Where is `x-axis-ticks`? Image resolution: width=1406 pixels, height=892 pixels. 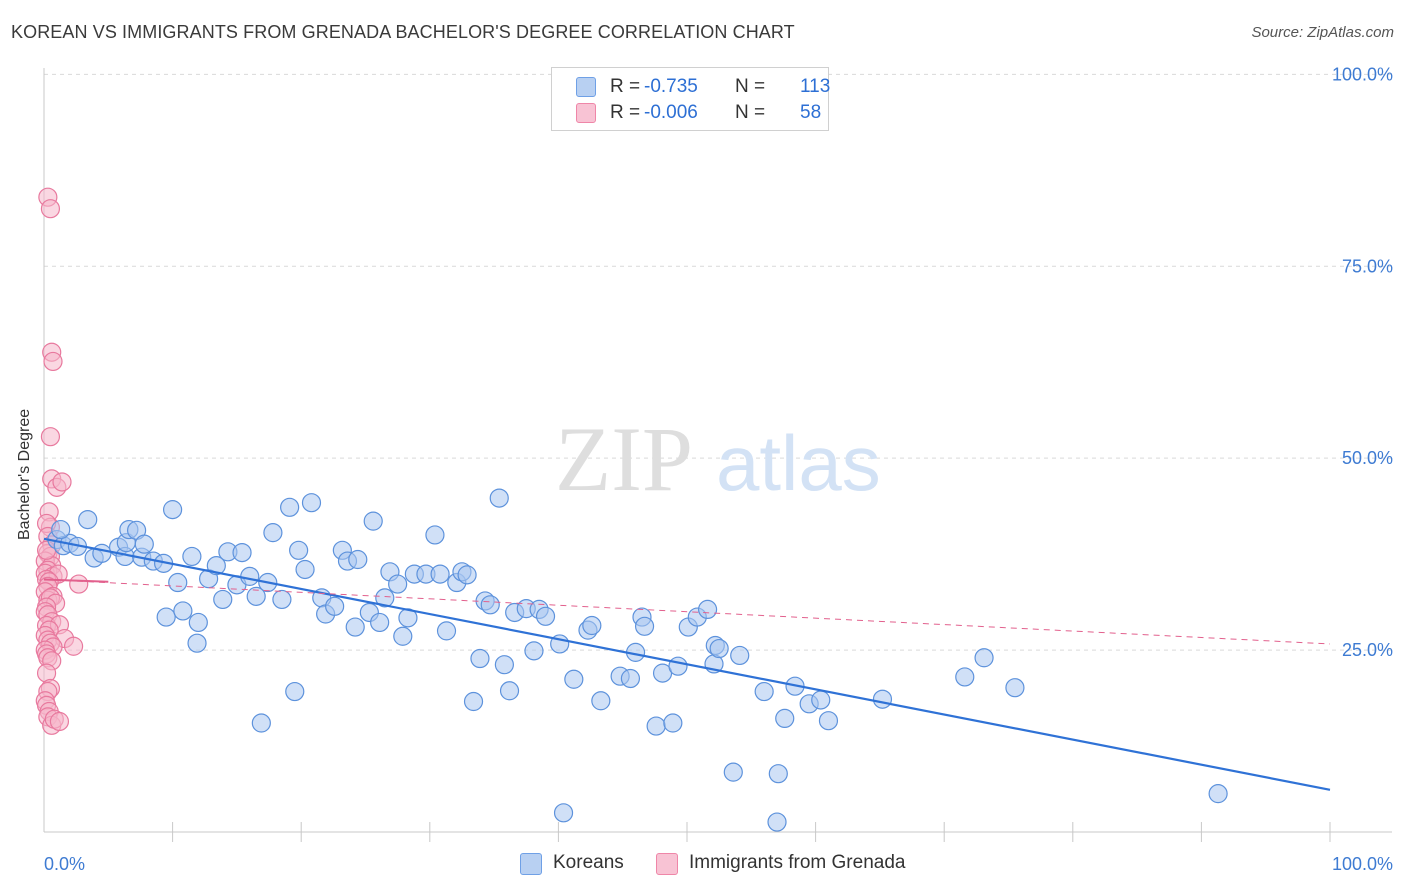 x-axis-ticks is located at coordinates (751, 832).